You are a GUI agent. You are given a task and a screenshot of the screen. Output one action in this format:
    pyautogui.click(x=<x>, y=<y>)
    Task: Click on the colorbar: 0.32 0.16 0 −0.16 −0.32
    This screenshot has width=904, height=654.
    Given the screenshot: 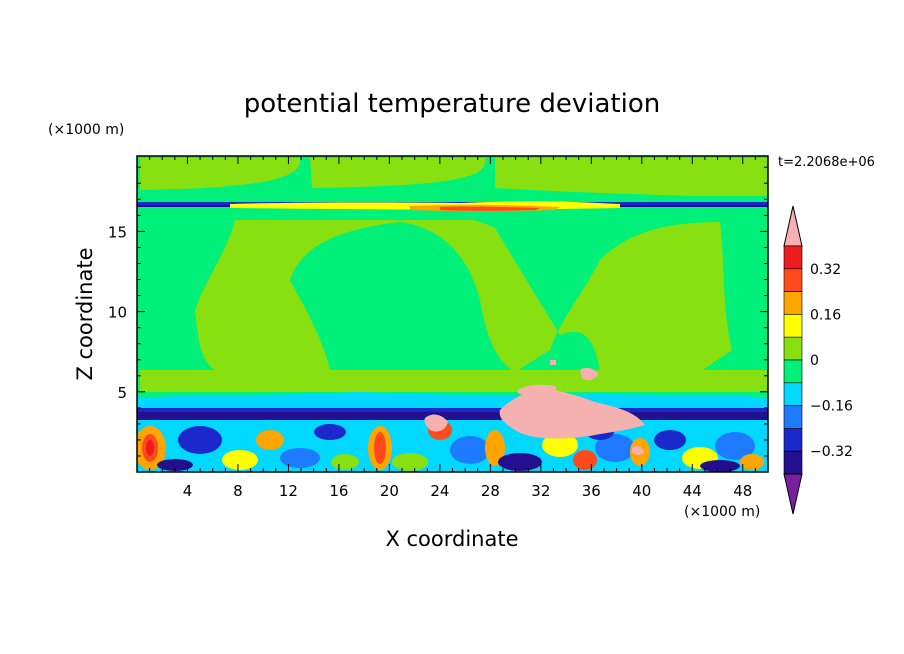 What is the action you would take?
    pyautogui.click(x=818, y=360)
    